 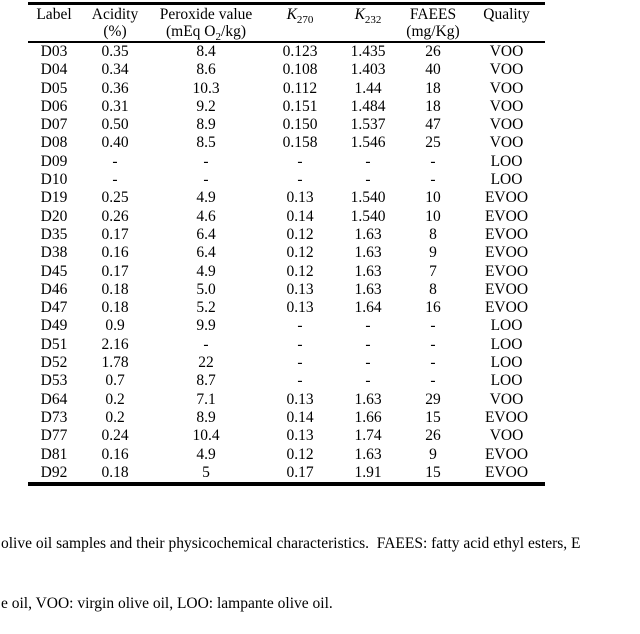 What do you see at coordinates (115, 70) in the screenshot?
I see `table-cell: 0.34` at bounding box center [115, 70].